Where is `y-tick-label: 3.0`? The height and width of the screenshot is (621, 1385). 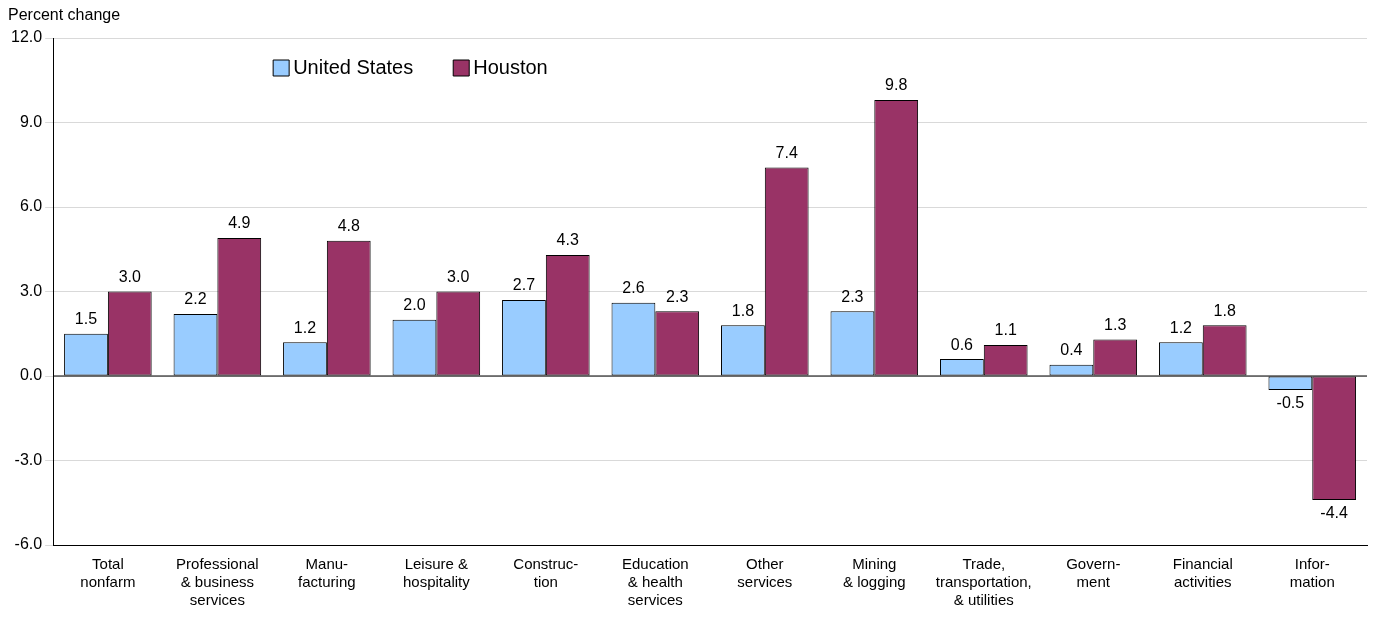
y-tick-label: 3.0 is located at coordinates (31, 290).